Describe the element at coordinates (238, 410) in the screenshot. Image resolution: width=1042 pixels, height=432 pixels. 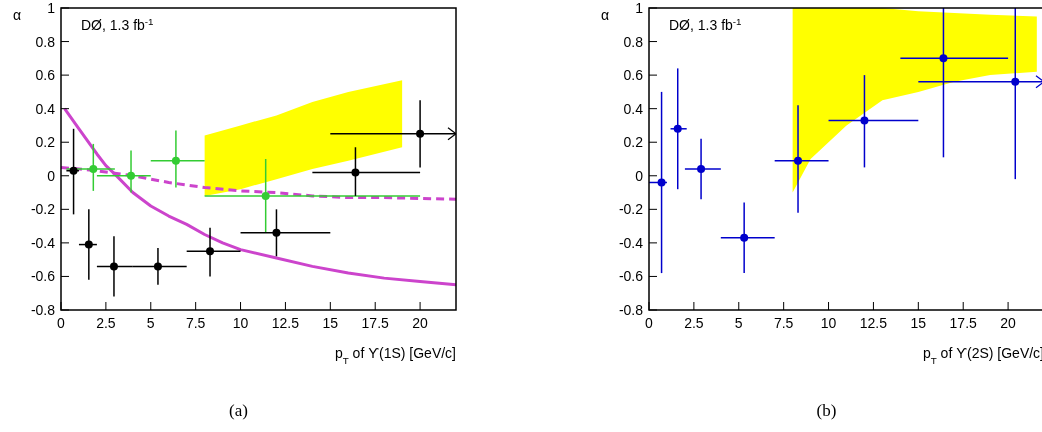
I see `text: (a)` at that location.